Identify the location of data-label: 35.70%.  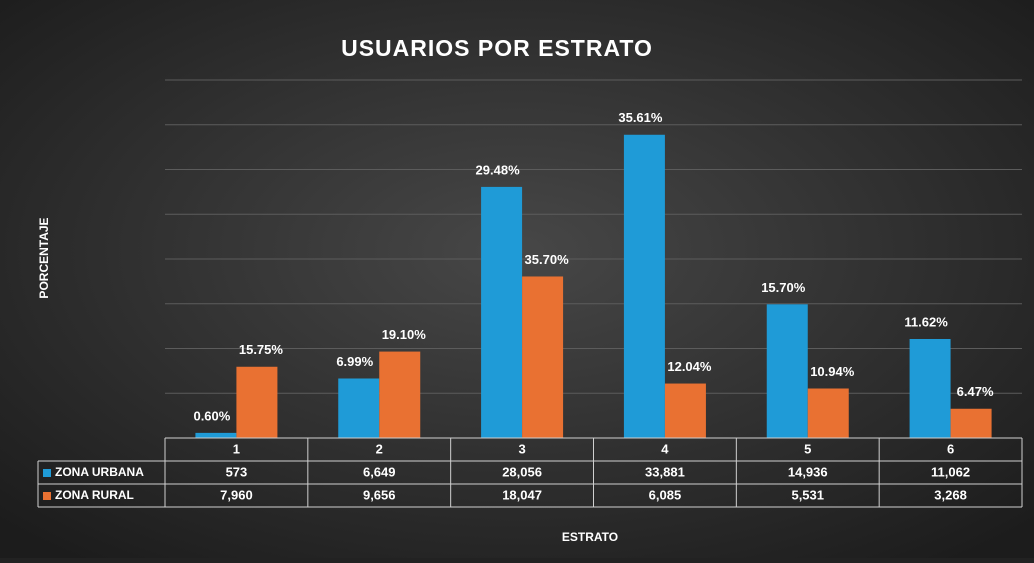
(547, 259).